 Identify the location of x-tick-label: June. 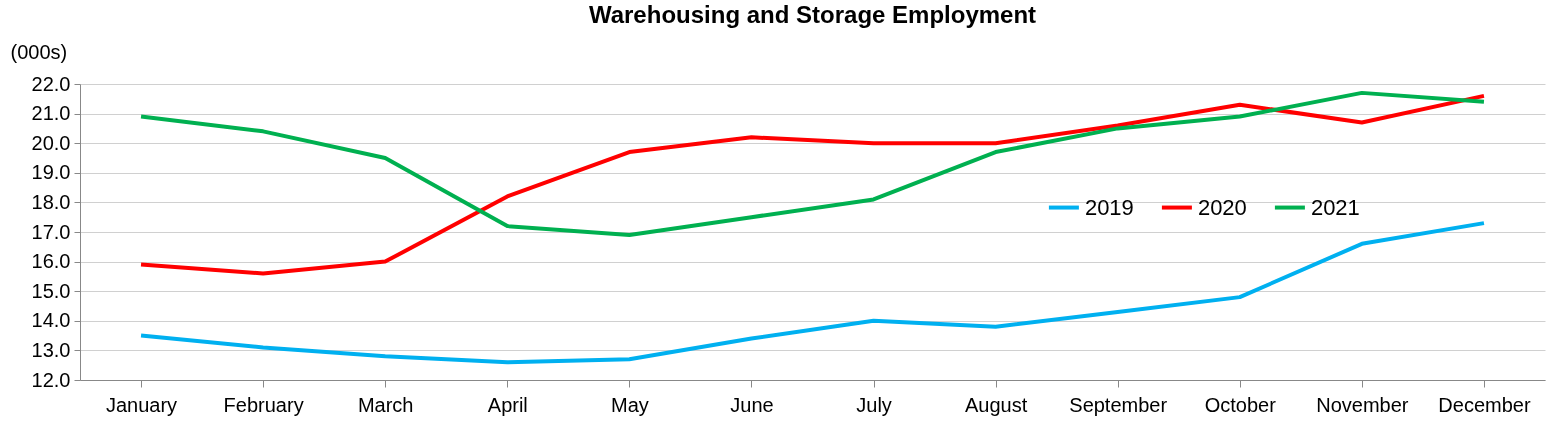
(752, 404).